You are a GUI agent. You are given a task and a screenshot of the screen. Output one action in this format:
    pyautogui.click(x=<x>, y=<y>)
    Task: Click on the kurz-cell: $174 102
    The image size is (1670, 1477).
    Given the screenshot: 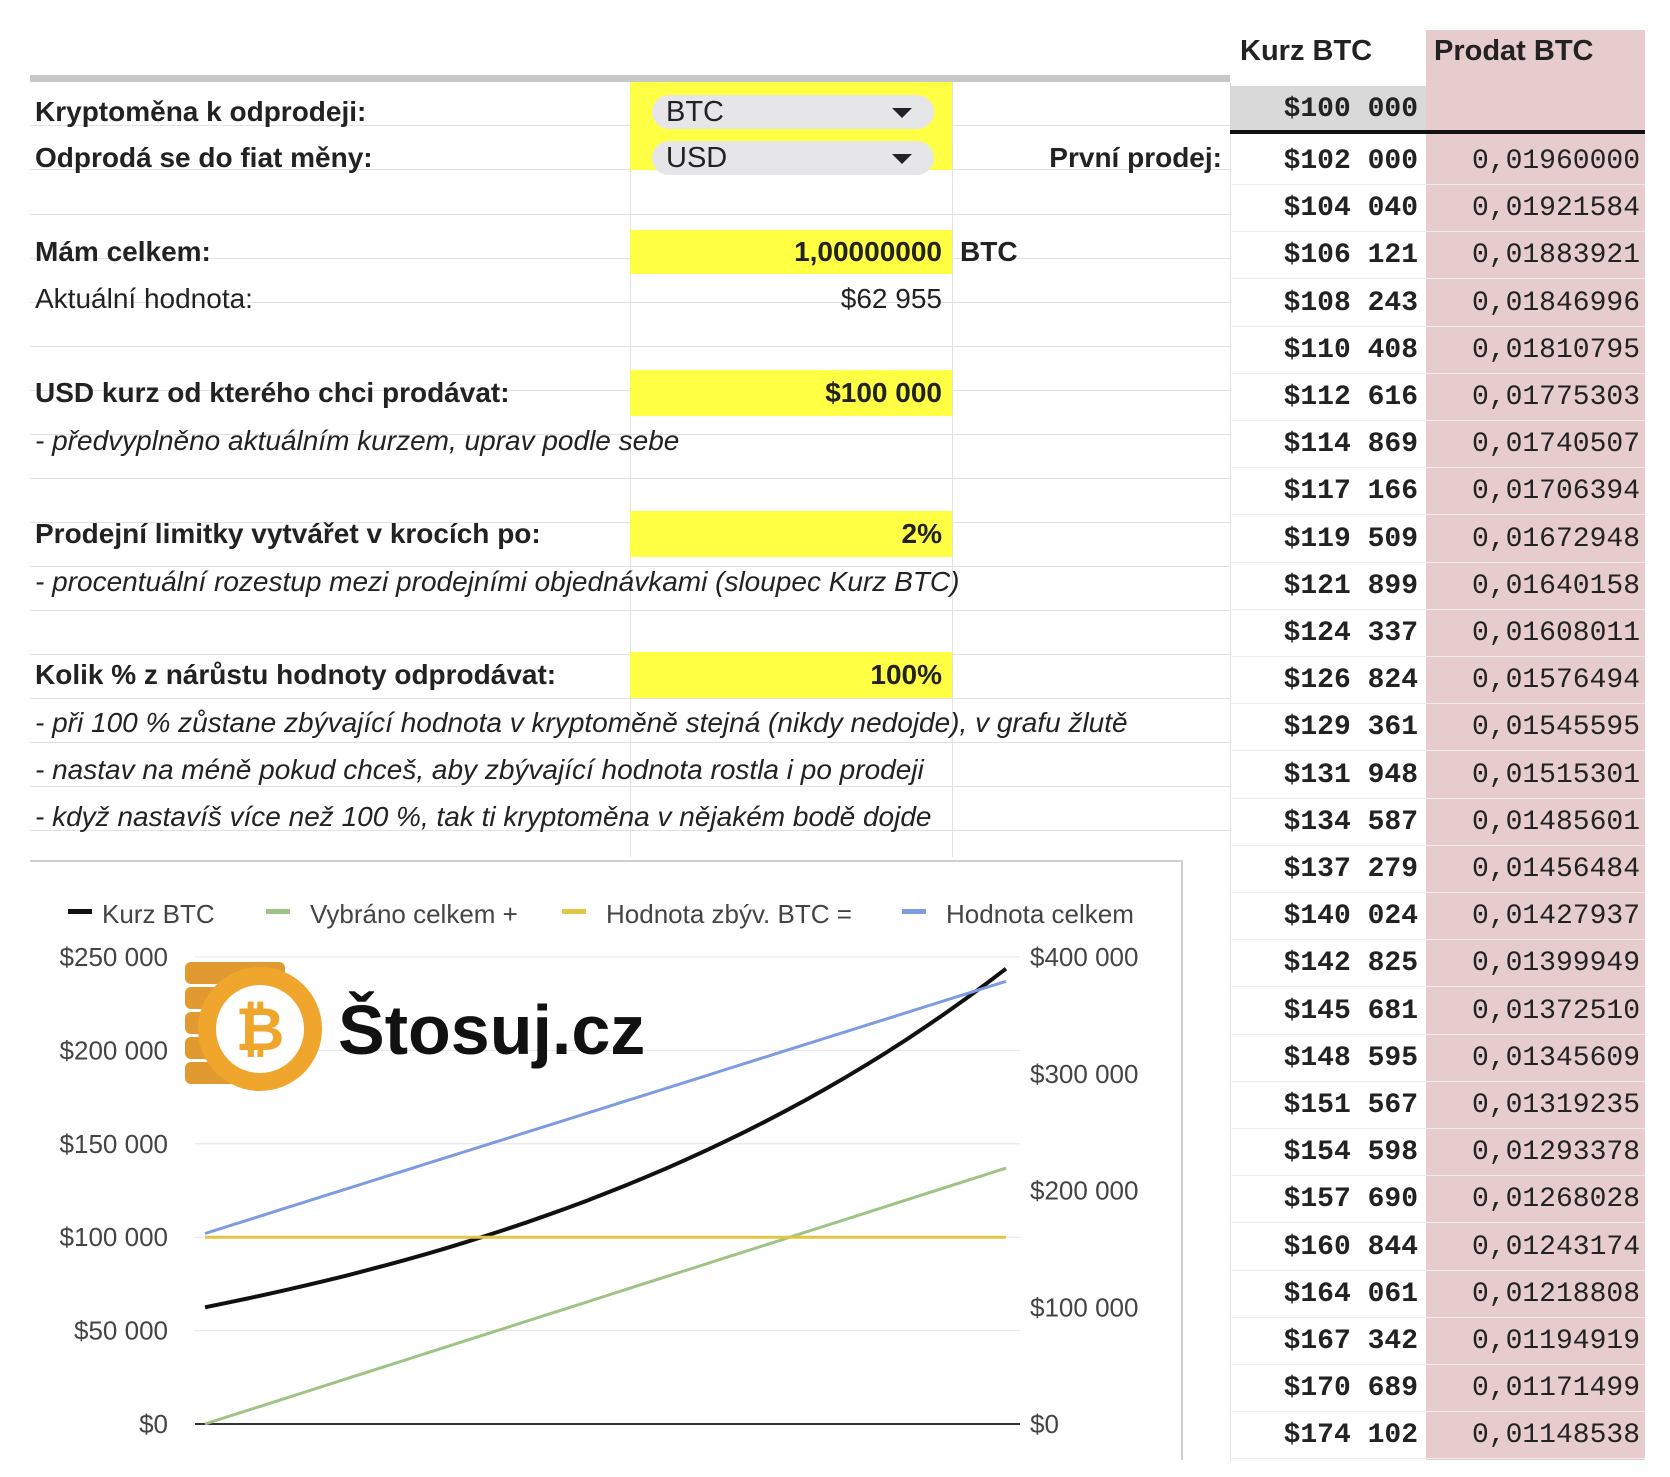 What is the action you would take?
    pyautogui.click(x=1350, y=1436)
    